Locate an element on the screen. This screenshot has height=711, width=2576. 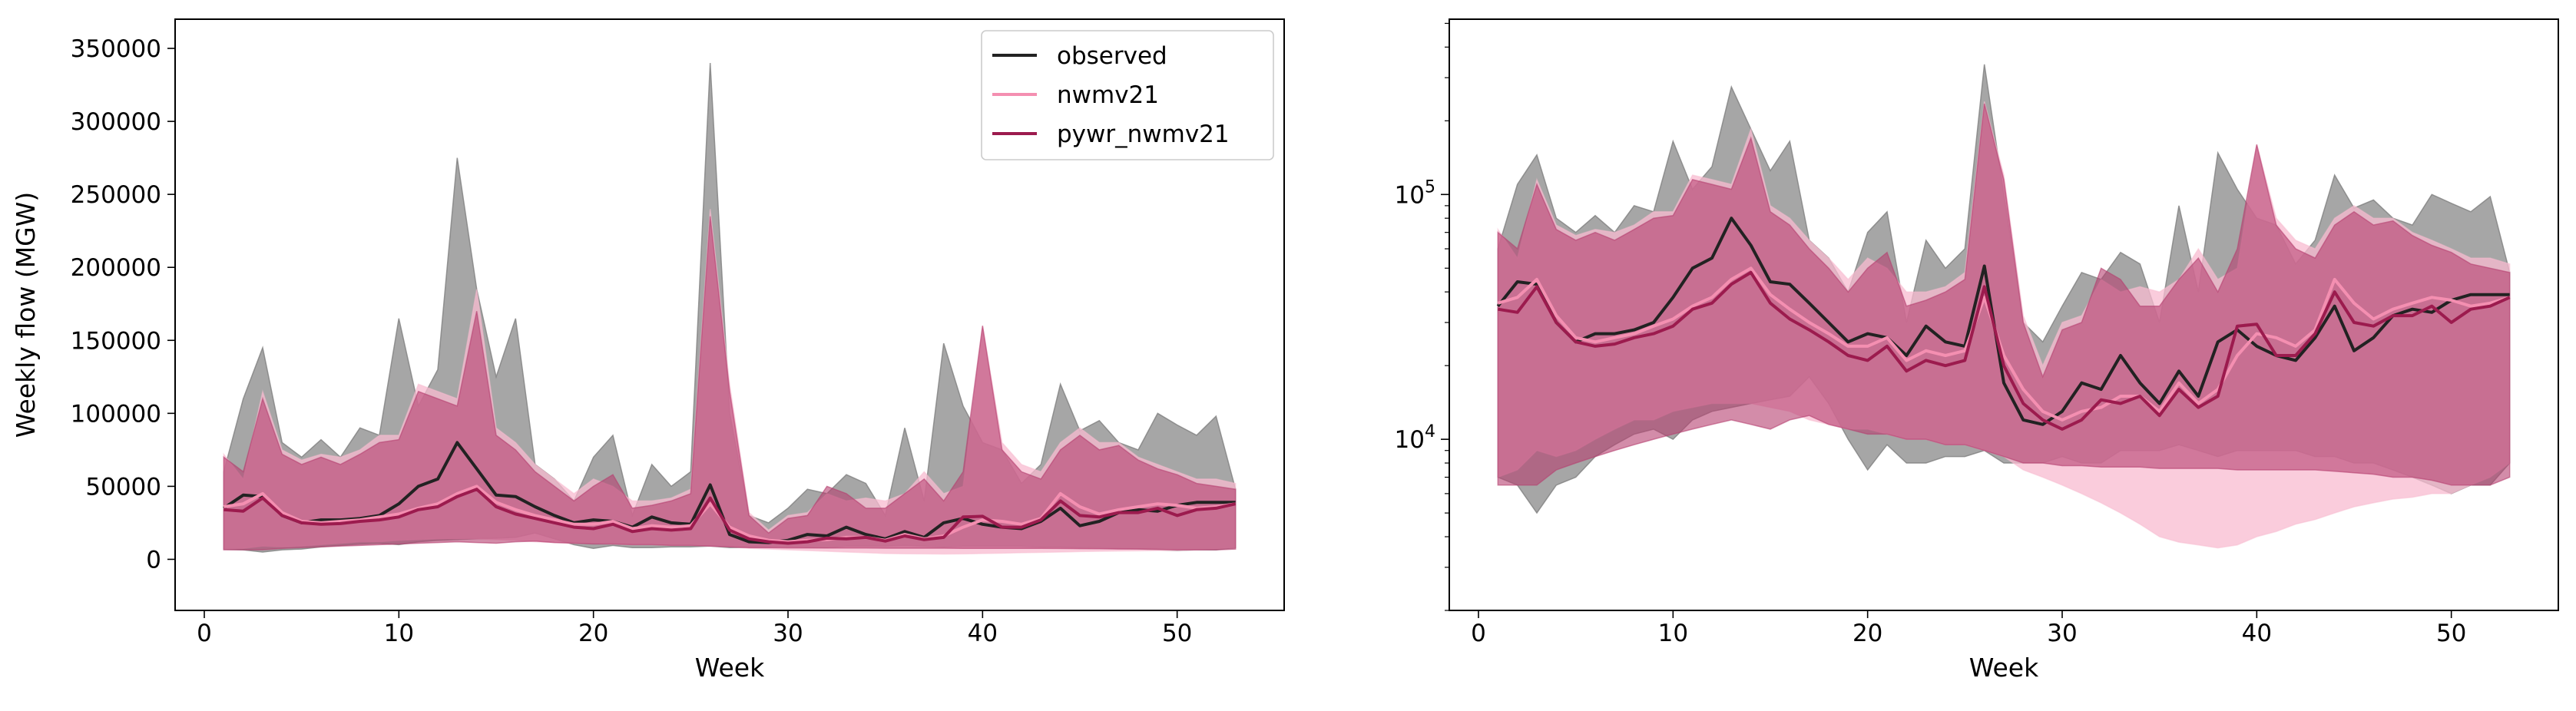
legend-label-observed: observed is located at coordinates (1112, 56).